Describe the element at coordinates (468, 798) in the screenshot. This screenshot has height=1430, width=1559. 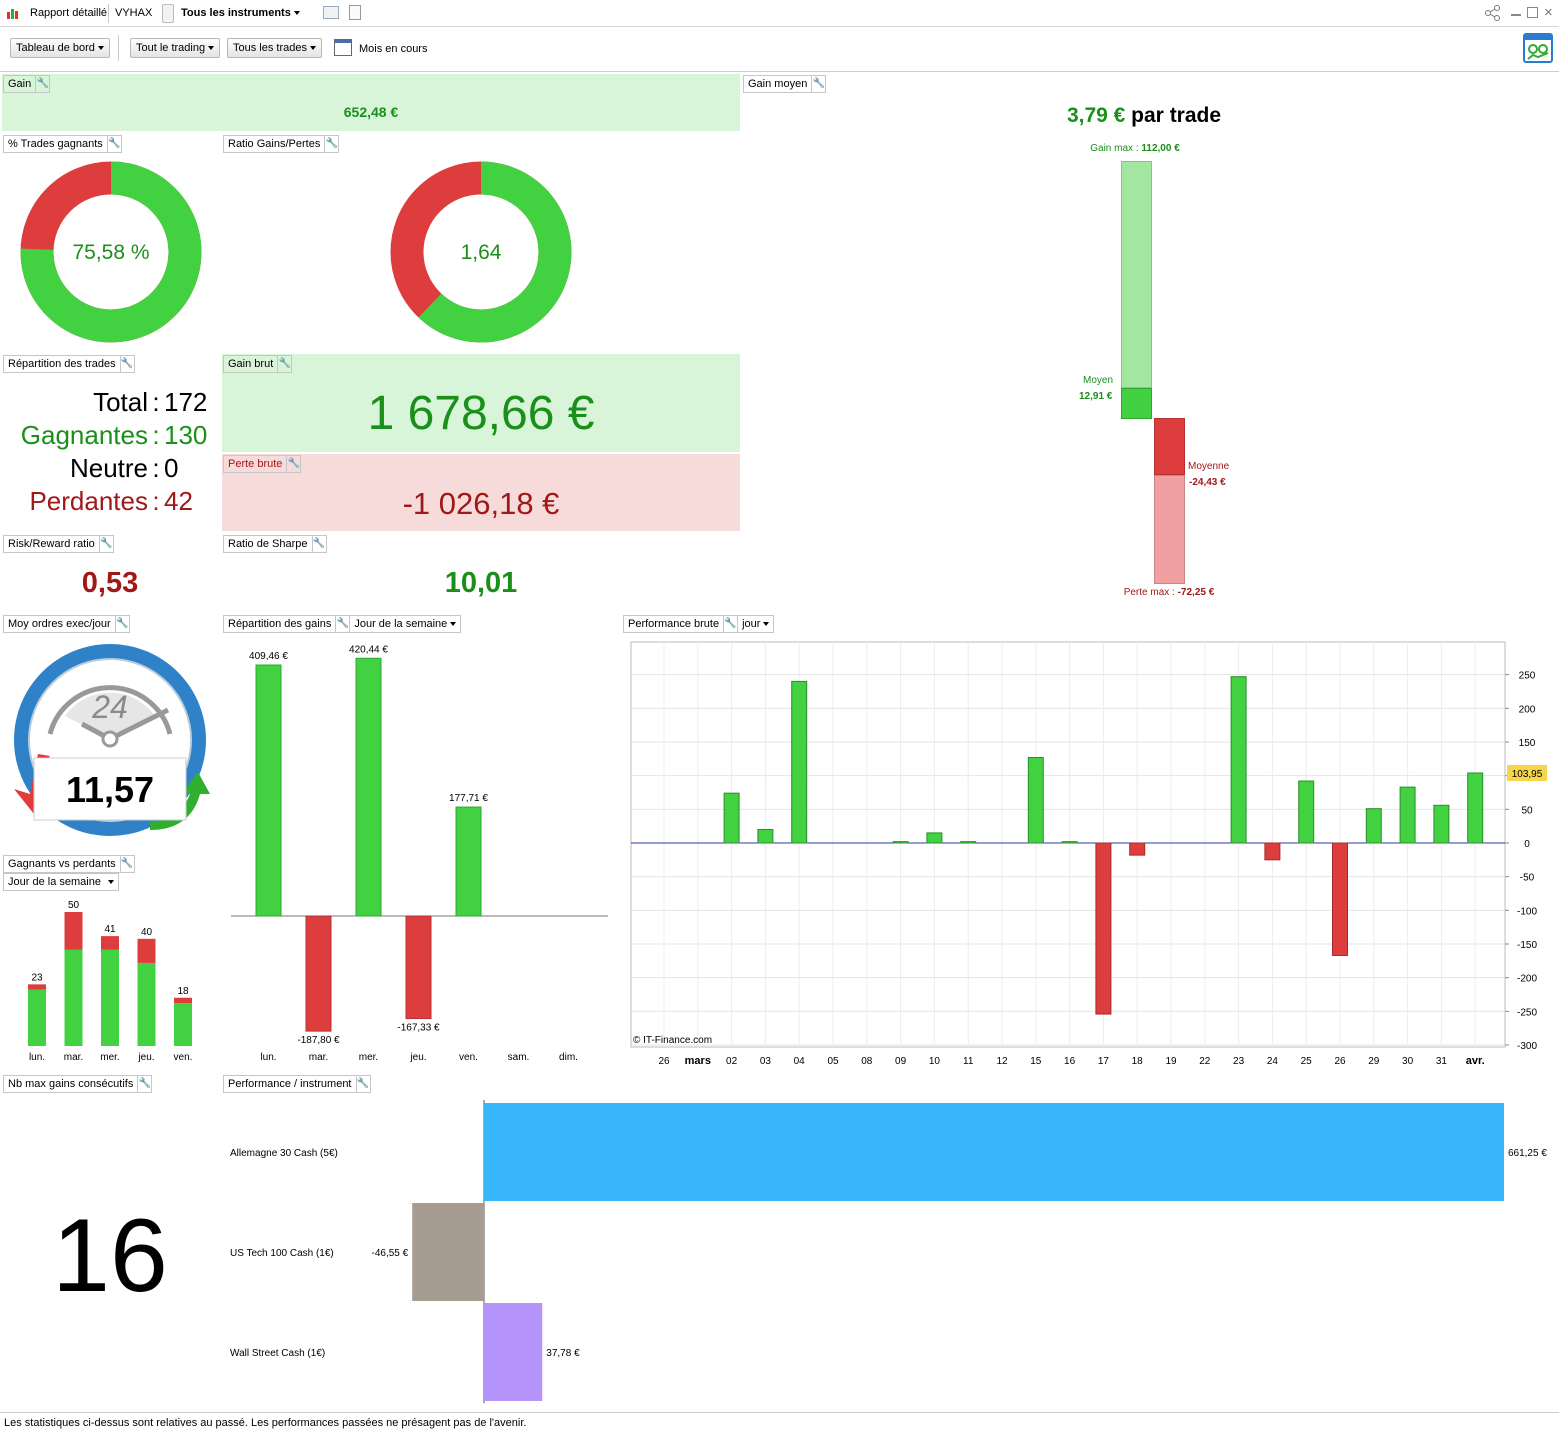
I see `gain-label: 177,71 €` at that location.